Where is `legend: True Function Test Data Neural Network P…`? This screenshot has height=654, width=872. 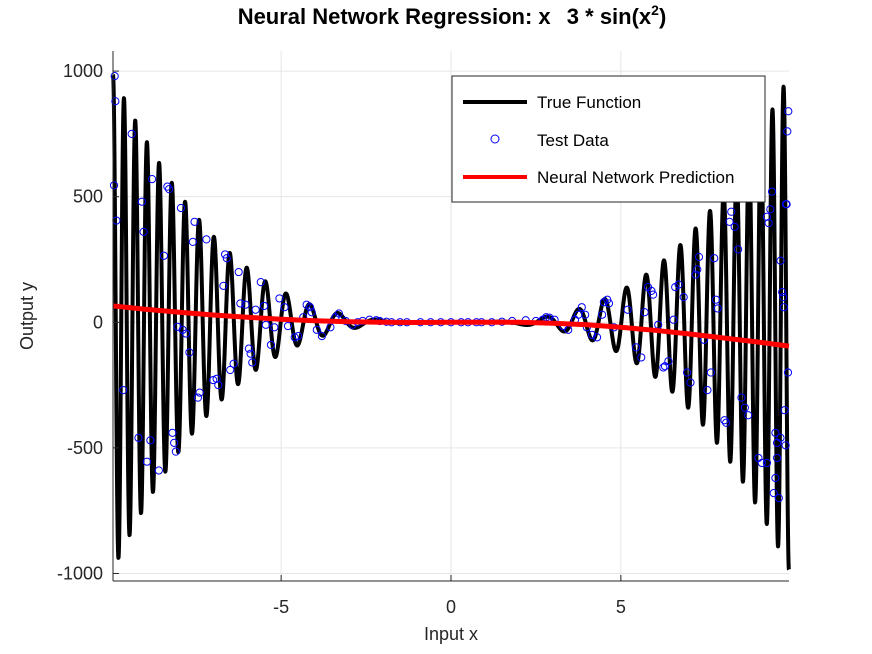 legend: True Function Test Data Neural Network P… is located at coordinates (608, 139).